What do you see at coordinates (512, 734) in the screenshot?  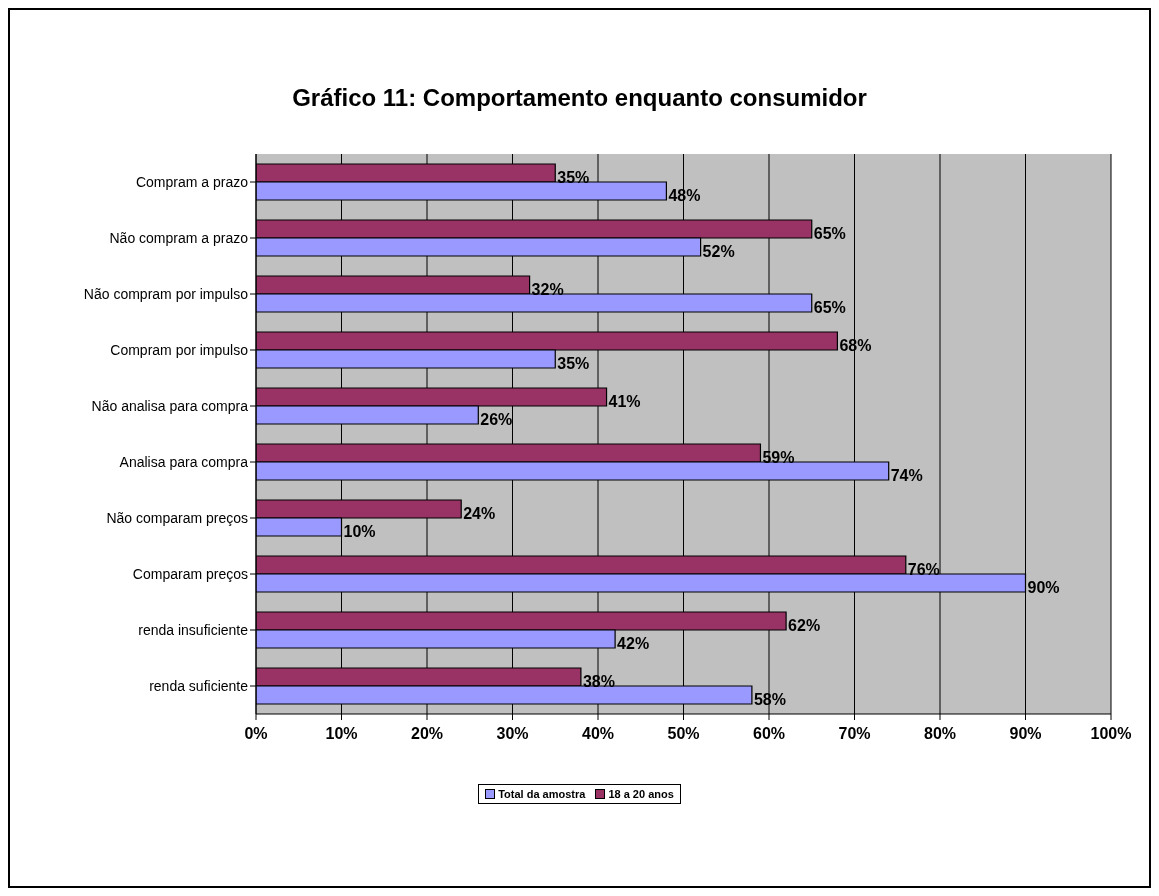 I see `x-tick-label: 30%` at bounding box center [512, 734].